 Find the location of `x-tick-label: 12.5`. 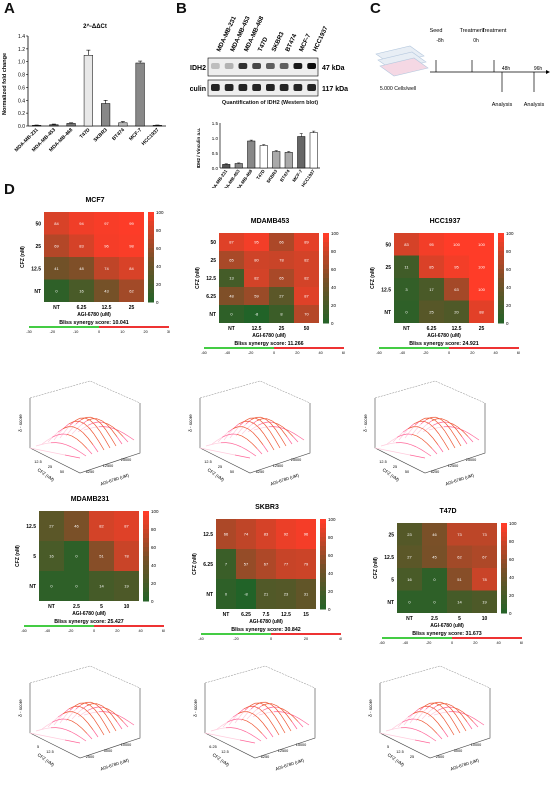

x-tick-label: 12.5 is located at coordinates (286, 615).